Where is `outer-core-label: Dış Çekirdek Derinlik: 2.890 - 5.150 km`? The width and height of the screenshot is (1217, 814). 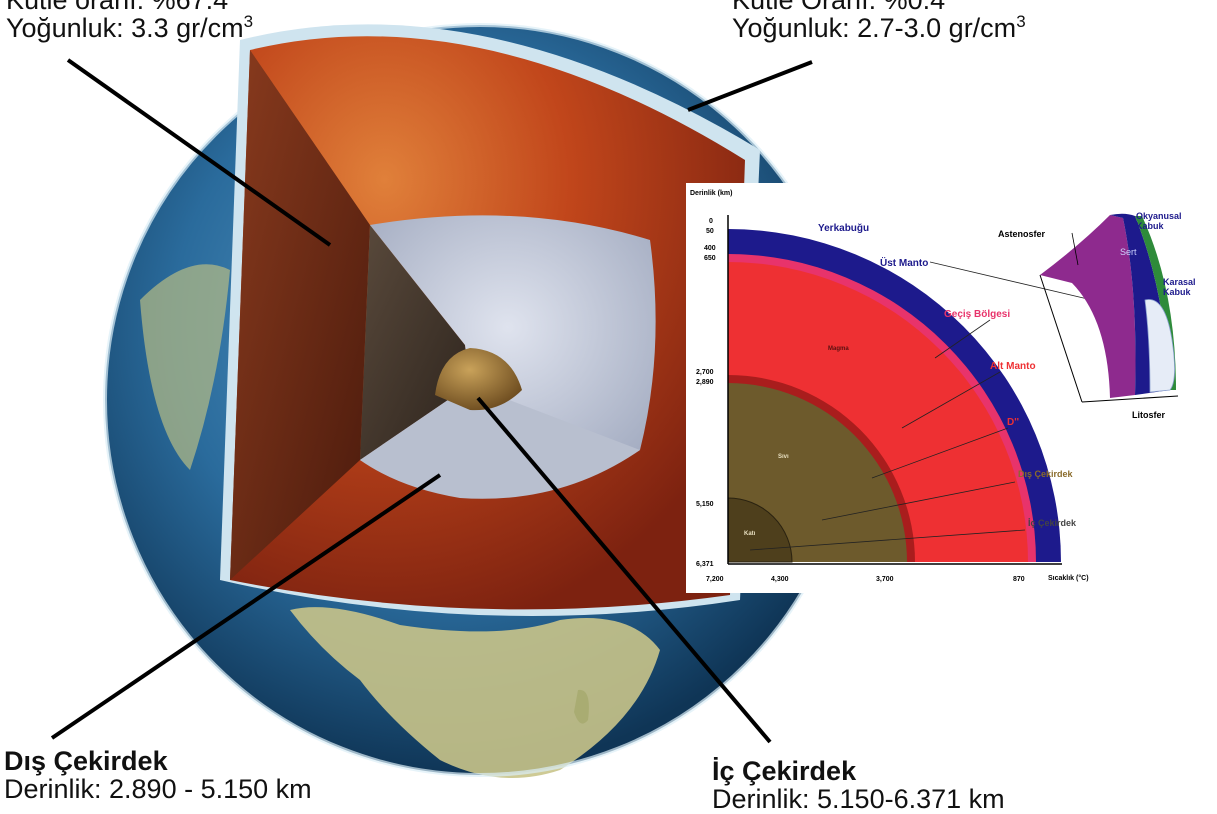 outer-core-label: Dış Çekirdek Derinlik: 2.890 - 5.150 km is located at coordinates (158, 775).